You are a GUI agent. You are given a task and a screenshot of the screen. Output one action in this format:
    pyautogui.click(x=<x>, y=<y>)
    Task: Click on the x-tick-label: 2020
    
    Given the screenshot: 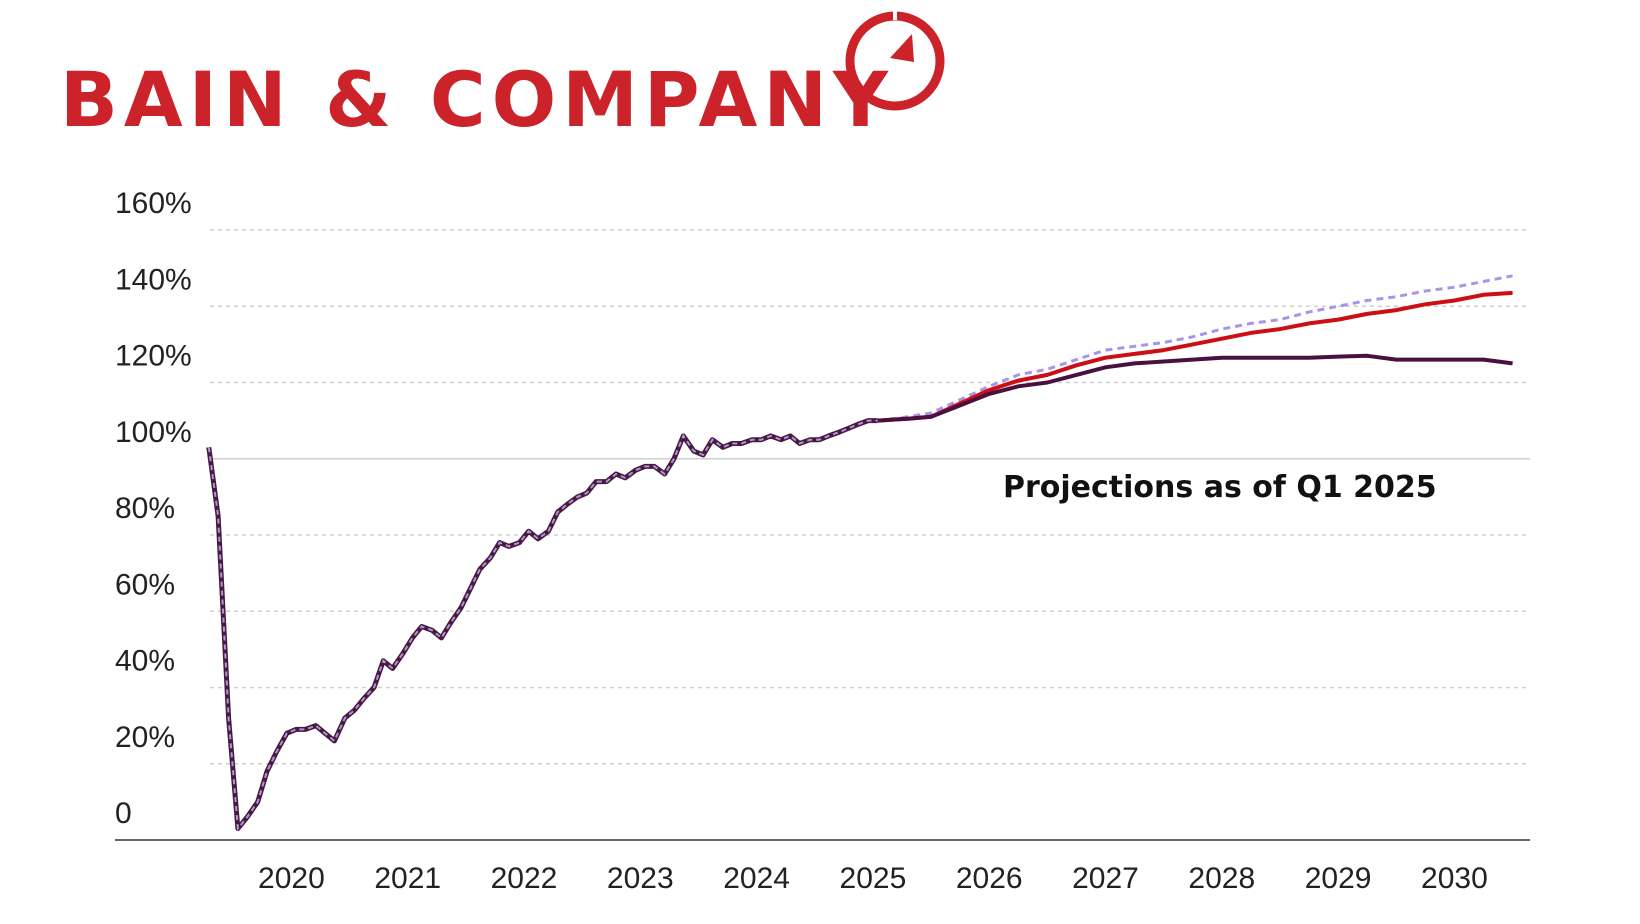 What is the action you would take?
    pyautogui.click(x=291, y=878)
    